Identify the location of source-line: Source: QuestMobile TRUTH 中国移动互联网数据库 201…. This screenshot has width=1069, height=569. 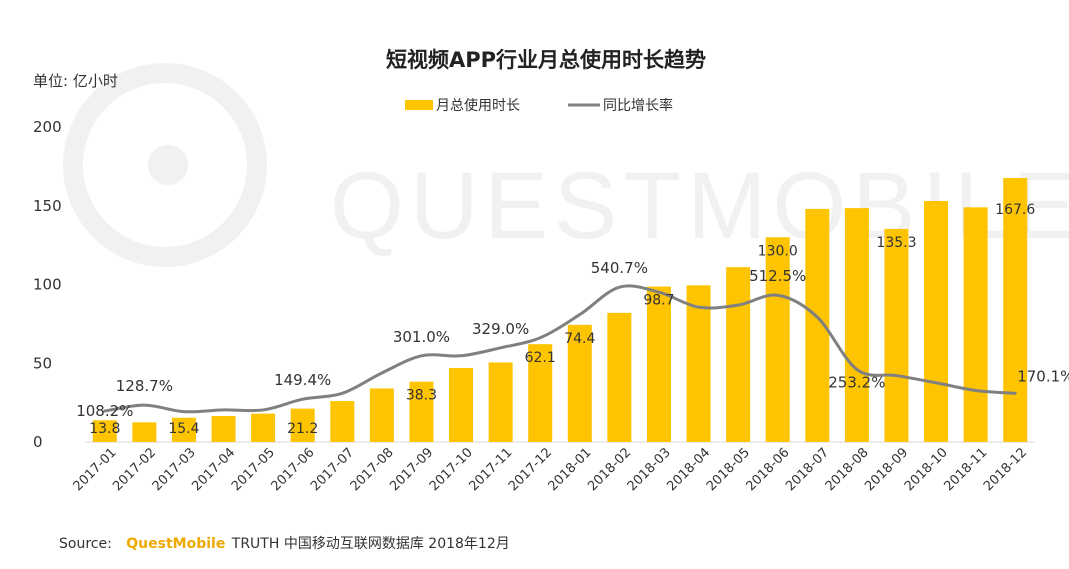
(284, 543).